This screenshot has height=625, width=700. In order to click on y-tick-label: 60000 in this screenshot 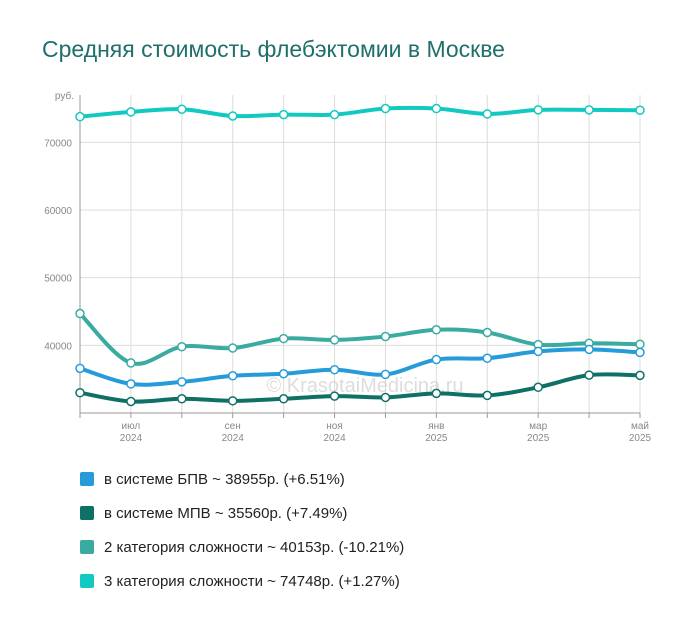, I will do `click(58, 211)`.